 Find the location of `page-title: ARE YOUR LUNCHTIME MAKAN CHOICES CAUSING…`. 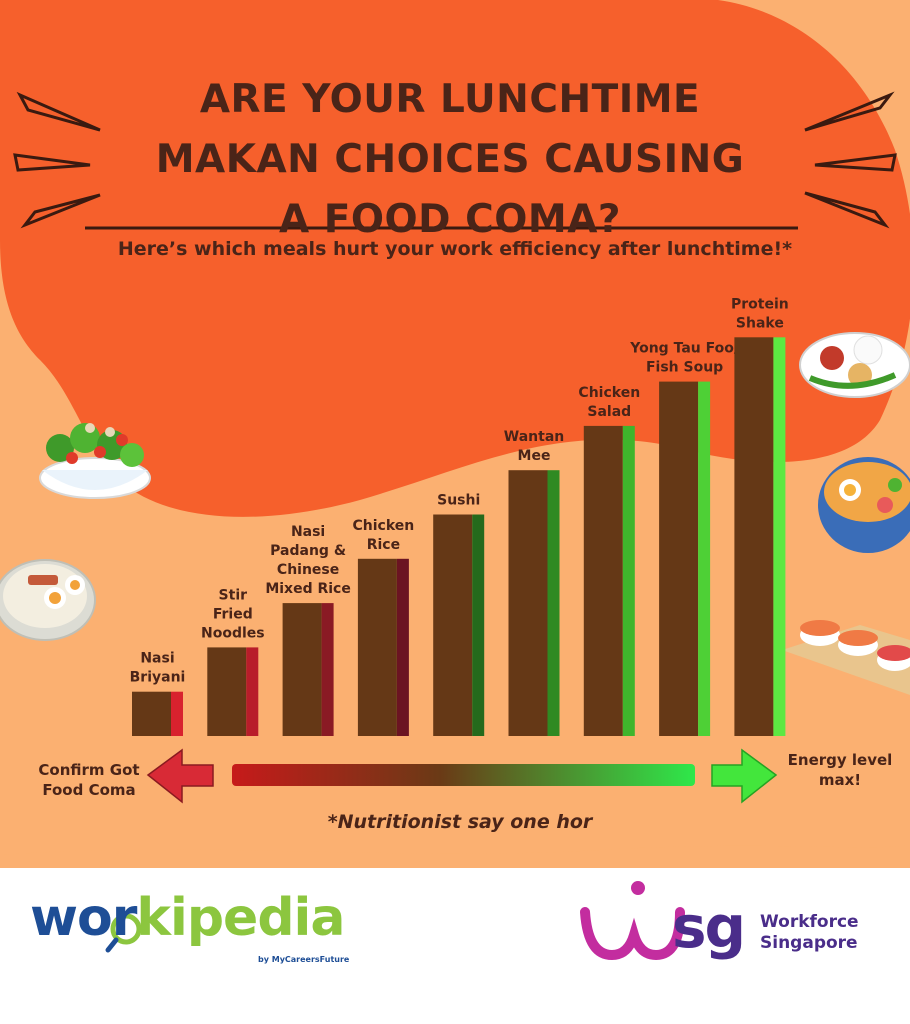

page-title: ARE YOUR LUNCHTIME MAKAN CHOICES CAUSING… is located at coordinates (450, 160).